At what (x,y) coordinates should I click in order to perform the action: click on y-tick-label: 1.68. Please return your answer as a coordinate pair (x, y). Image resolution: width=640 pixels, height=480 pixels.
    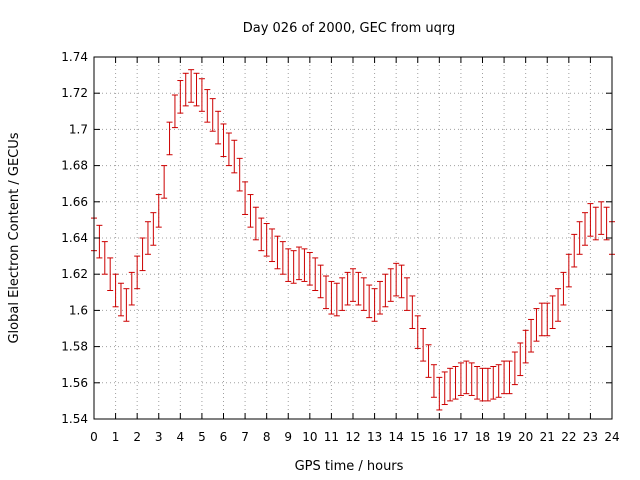
    Looking at the image, I should click on (74, 166).